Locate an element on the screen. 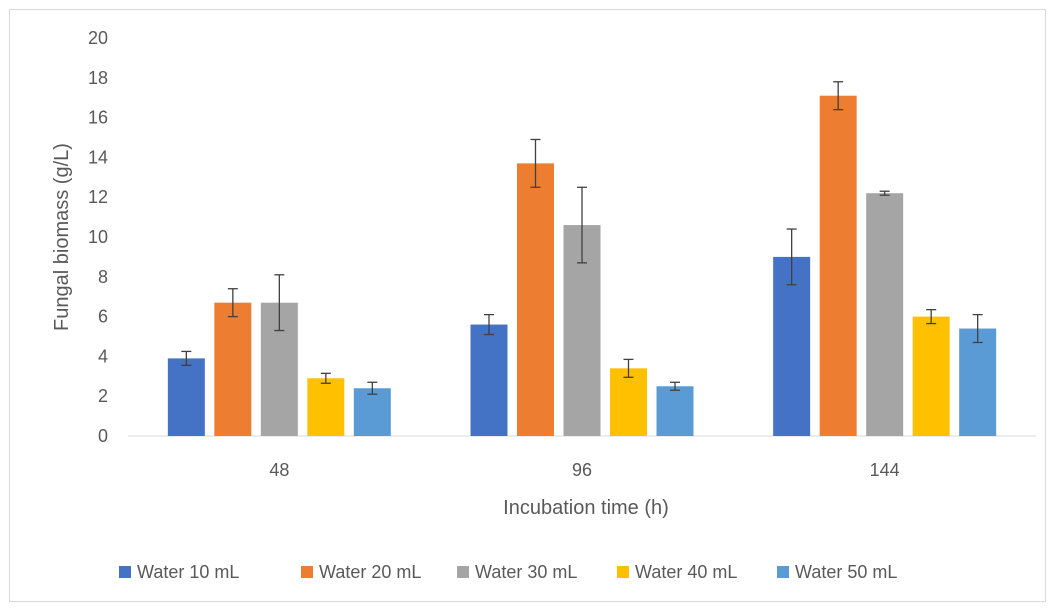 This screenshot has height=612, width=1056. y-tick-label: 18 is located at coordinates (98, 78).